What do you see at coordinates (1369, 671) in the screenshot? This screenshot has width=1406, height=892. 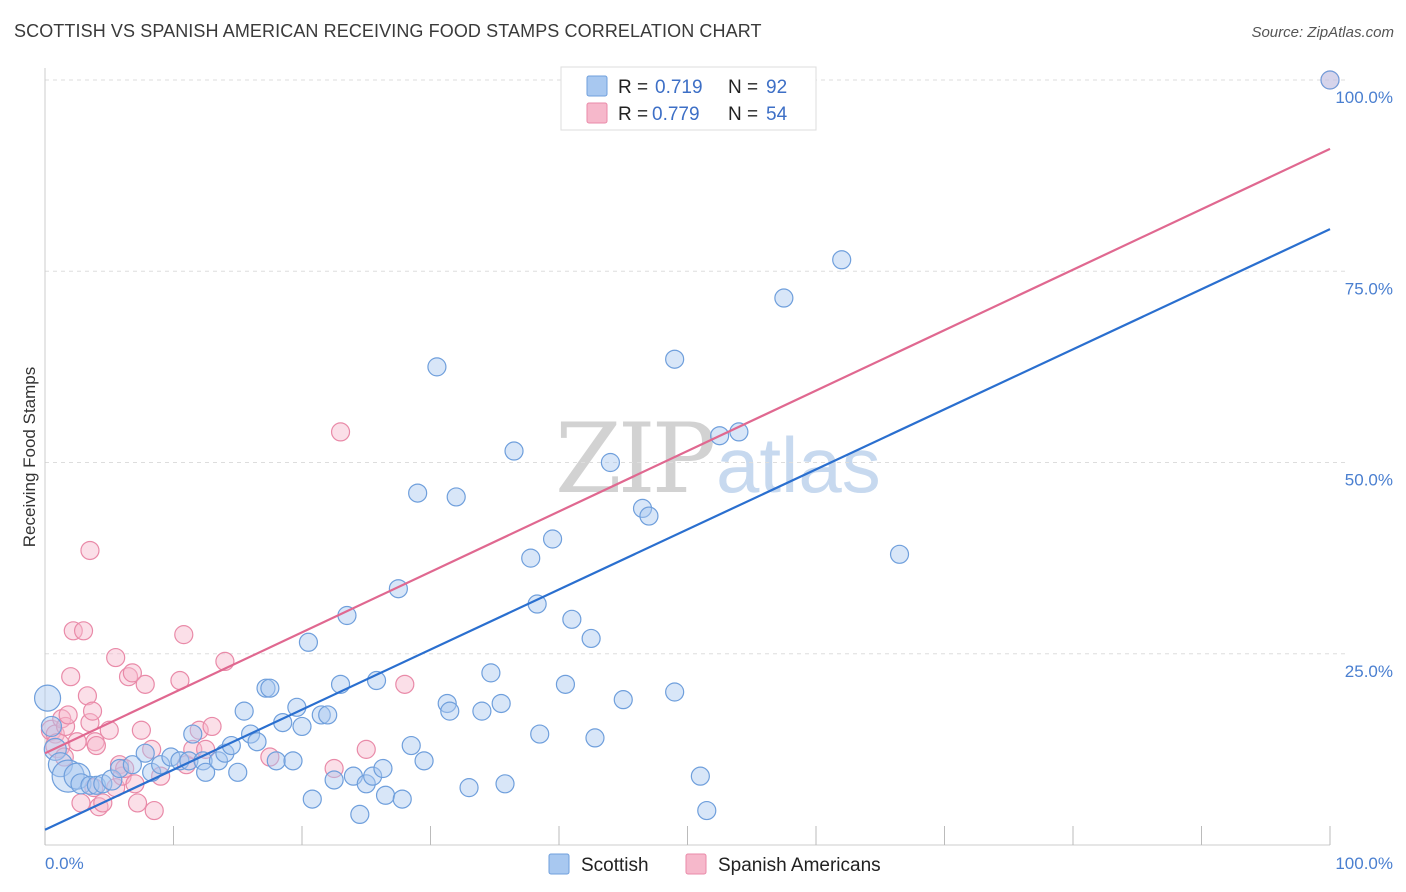 I see `y-tick-label: 25.0%` at bounding box center [1369, 671].